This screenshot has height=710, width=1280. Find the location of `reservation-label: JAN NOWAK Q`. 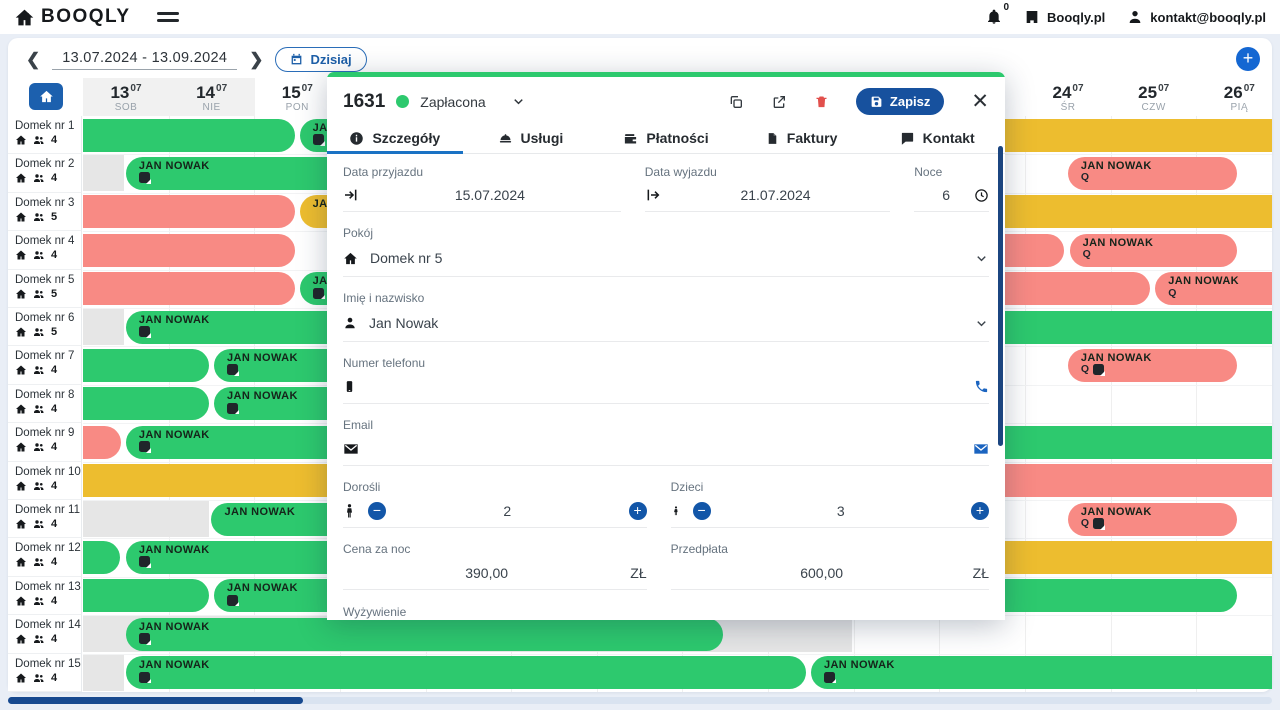

reservation-label: JAN NOWAK Q is located at coordinates (1152, 516).